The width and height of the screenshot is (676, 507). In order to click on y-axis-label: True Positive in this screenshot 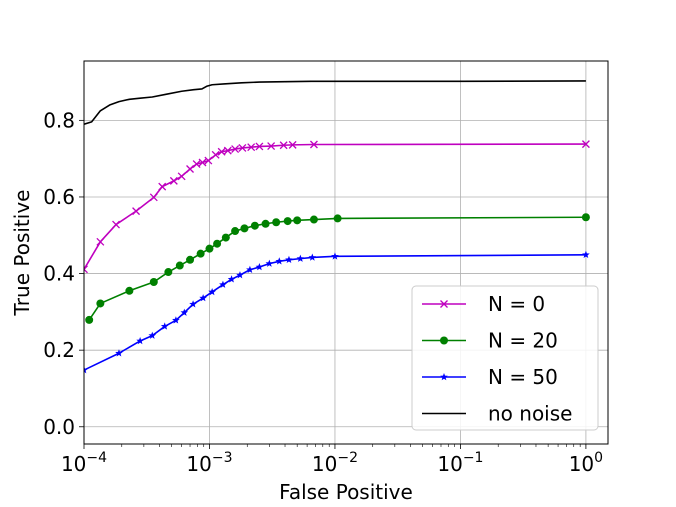, I will do `click(22, 253)`.